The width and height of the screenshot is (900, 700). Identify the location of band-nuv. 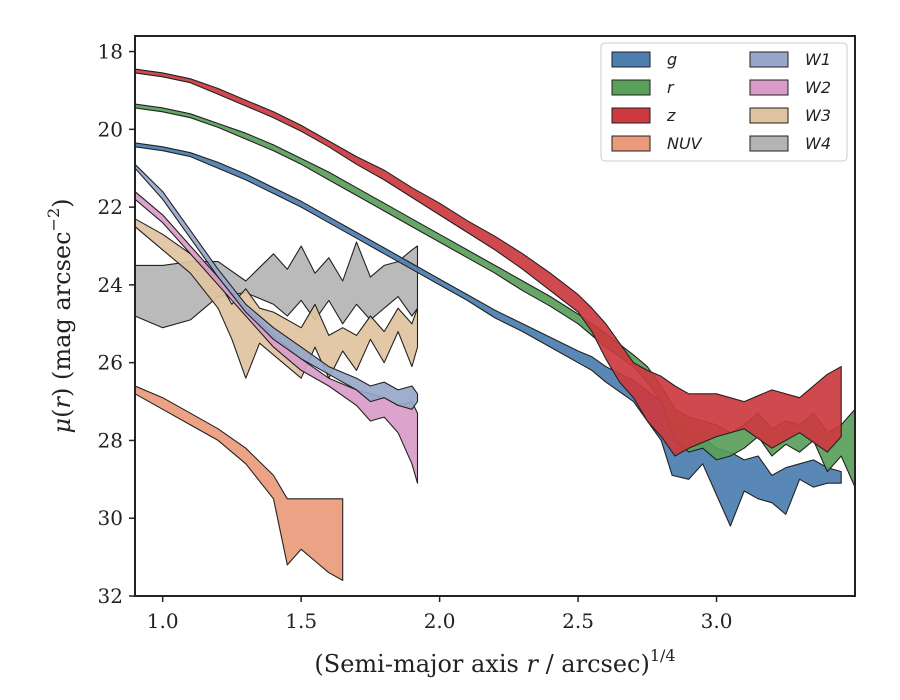
(239, 483).